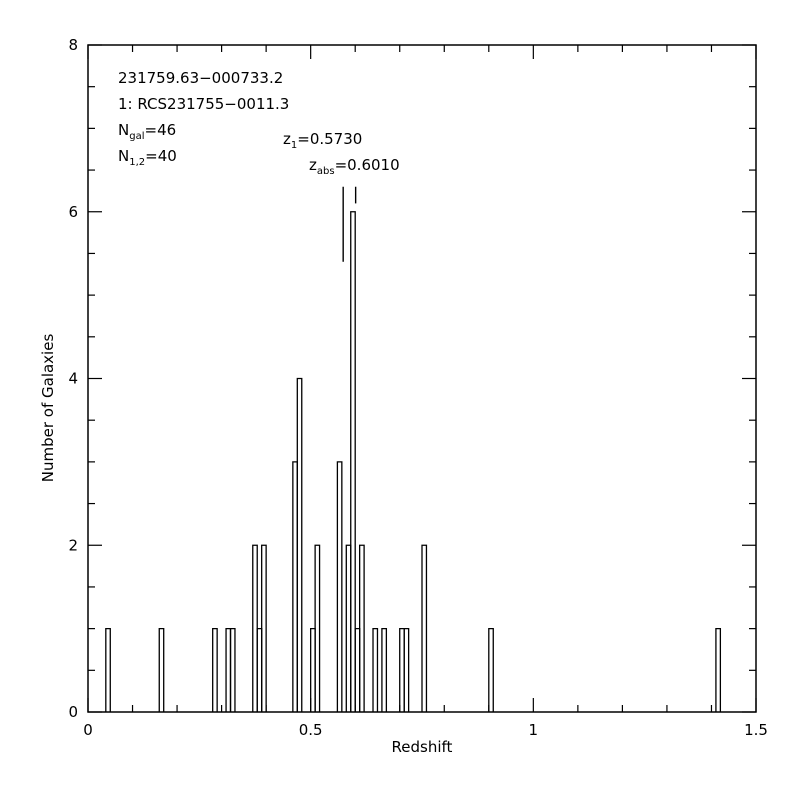 Image resolution: width=797 pixels, height=797 pixels. Describe the element at coordinates (73, 545) in the screenshot. I see `y-tick-label: 2` at that location.